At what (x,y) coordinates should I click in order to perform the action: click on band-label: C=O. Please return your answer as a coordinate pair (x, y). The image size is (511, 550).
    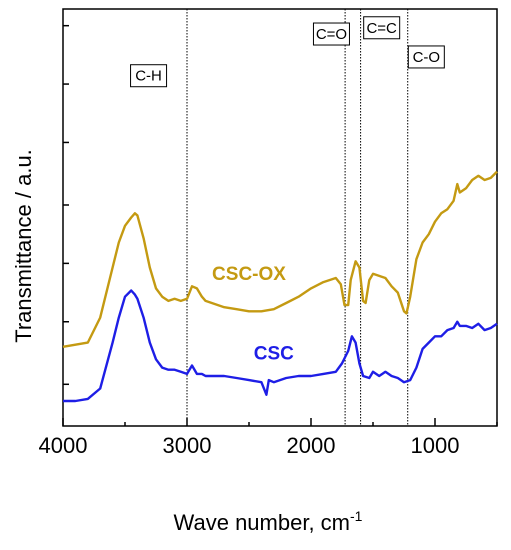
    Looking at the image, I should click on (331, 34).